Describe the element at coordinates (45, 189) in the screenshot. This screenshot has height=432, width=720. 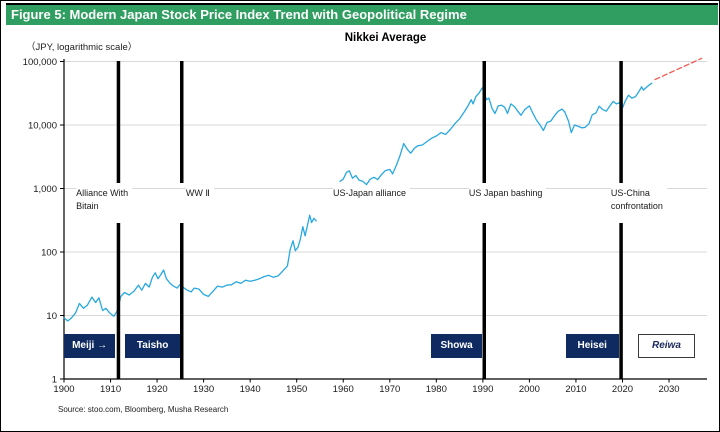
I see `y-tick-label: 1,000` at that location.